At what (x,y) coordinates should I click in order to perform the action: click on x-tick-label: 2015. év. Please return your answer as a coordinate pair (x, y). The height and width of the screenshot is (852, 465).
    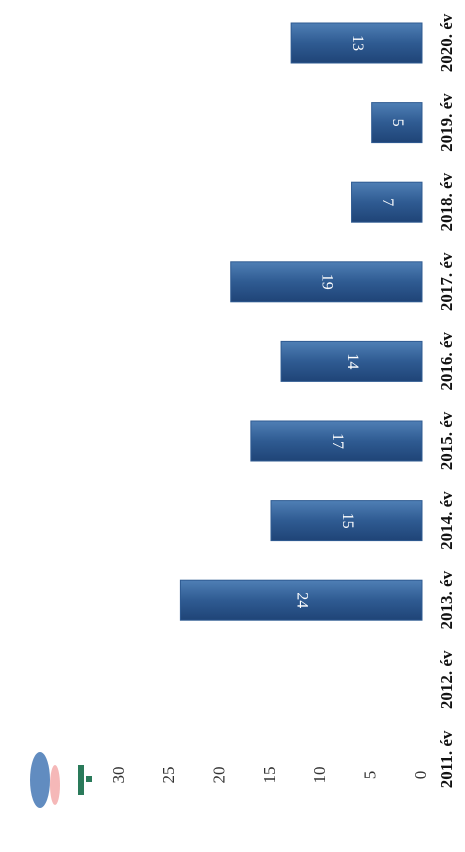
    Looking at the image, I should click on (446, 440).